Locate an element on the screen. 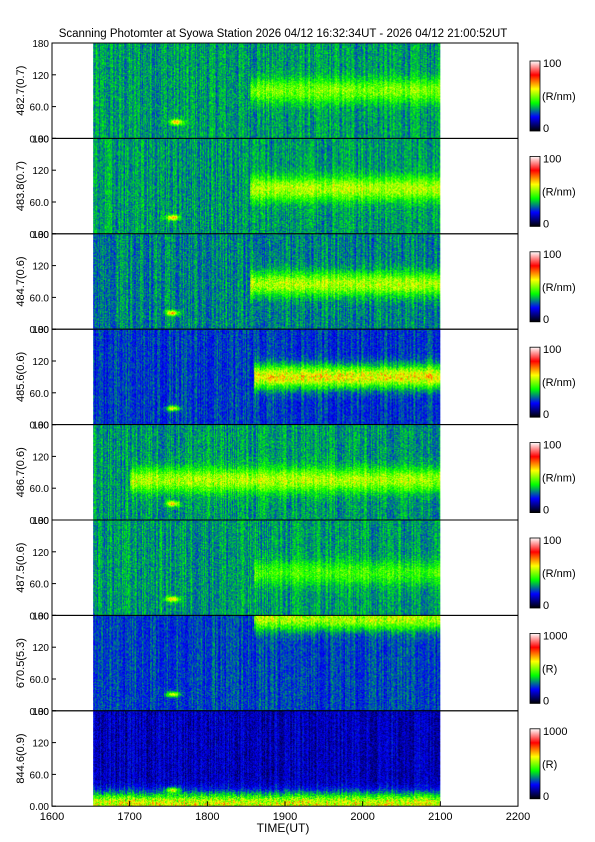 Image resolution: width=595 pixels, height=842 pixels. x-tick-label: 1600 is located at coordinates (52, 817).